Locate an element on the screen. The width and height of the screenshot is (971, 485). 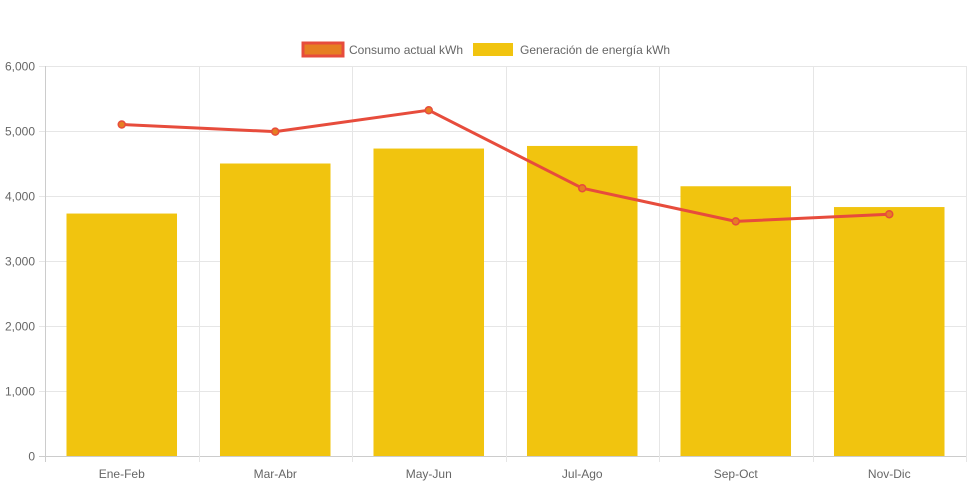
legend-label-consumo: Consumo actual kWh is located at coordinates (406, 50).